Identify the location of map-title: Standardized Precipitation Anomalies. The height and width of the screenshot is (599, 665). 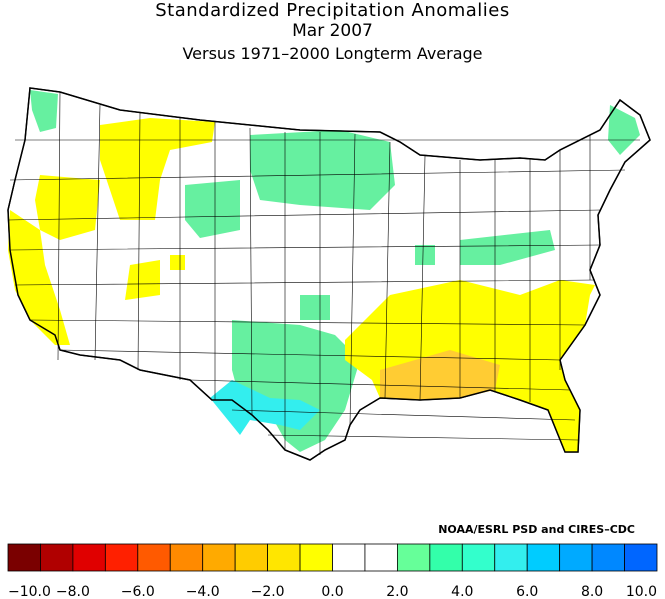
(332, 10).